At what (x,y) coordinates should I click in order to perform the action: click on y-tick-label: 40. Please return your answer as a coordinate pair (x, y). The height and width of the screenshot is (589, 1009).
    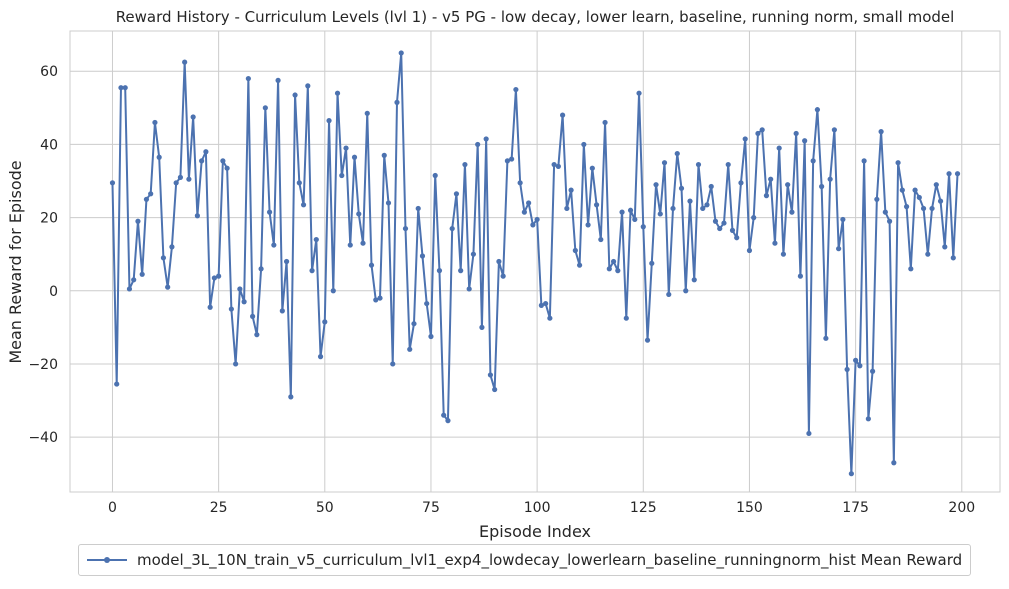
    Looking at the image, I should click on (49, 145).